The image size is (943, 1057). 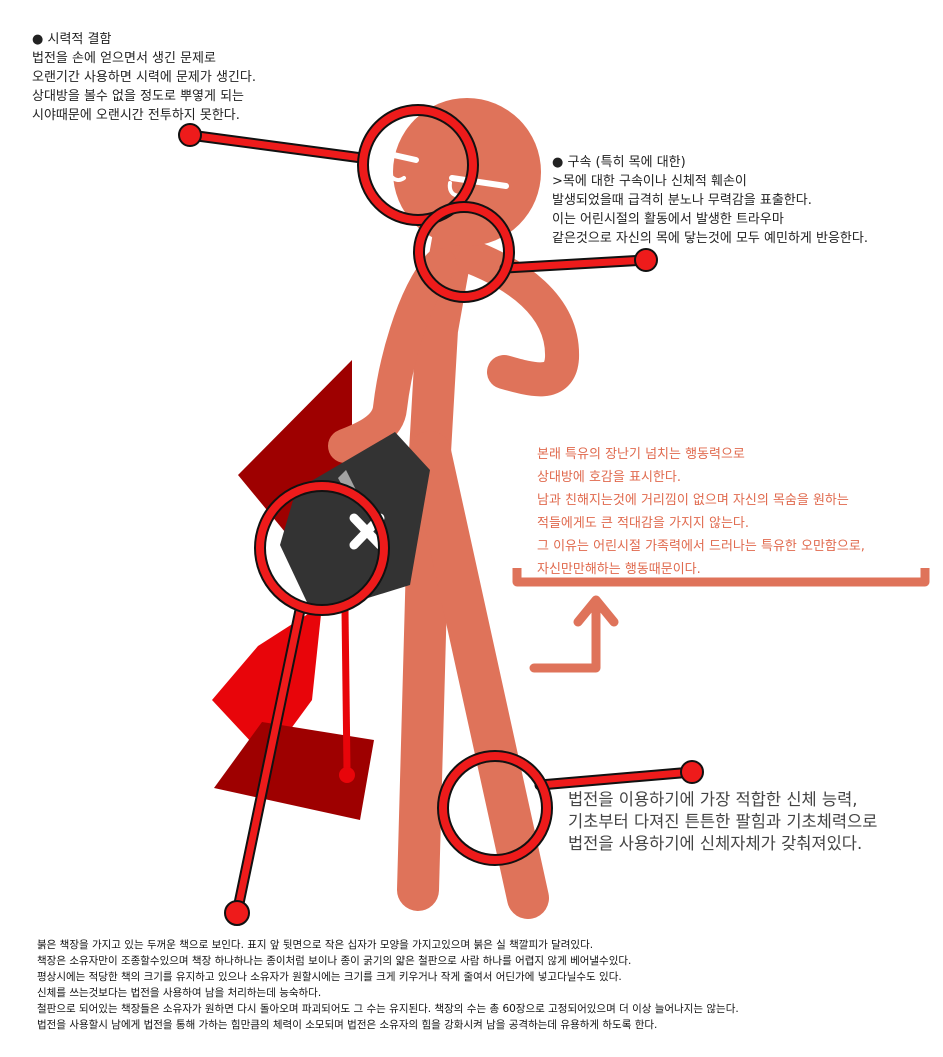 What do you see at coordinates (668, 219) in the screenshot?
I see `note-line: 이는 어린시절의 활동에서 발생한 트라우마` at bounding box center [668, 219].